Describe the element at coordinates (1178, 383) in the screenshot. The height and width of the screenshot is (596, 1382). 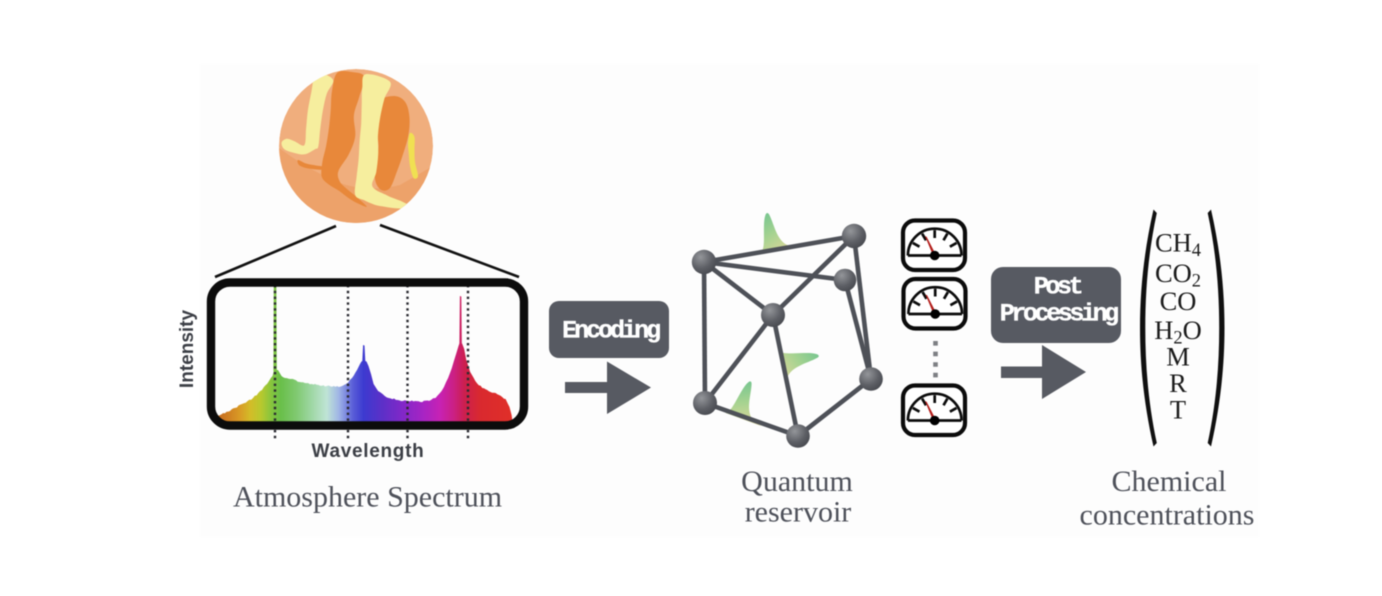
I see `svg-text: R` at that location.